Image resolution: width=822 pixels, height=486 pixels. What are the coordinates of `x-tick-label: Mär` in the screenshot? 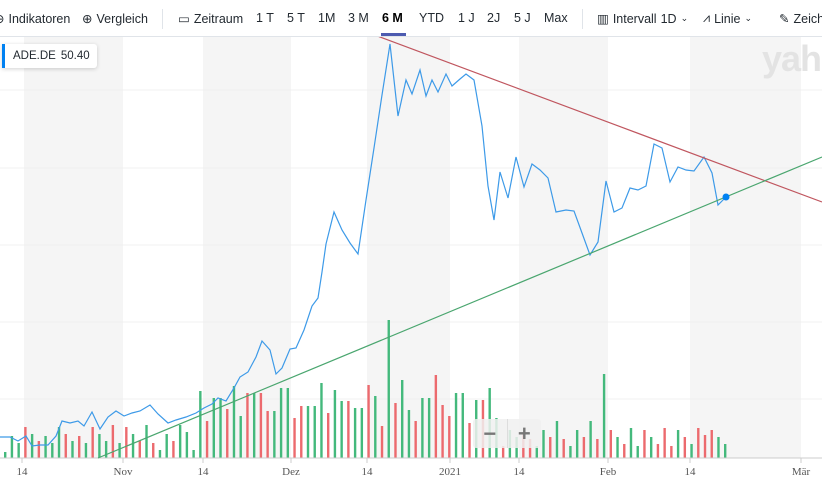 It's located at (801, 472).